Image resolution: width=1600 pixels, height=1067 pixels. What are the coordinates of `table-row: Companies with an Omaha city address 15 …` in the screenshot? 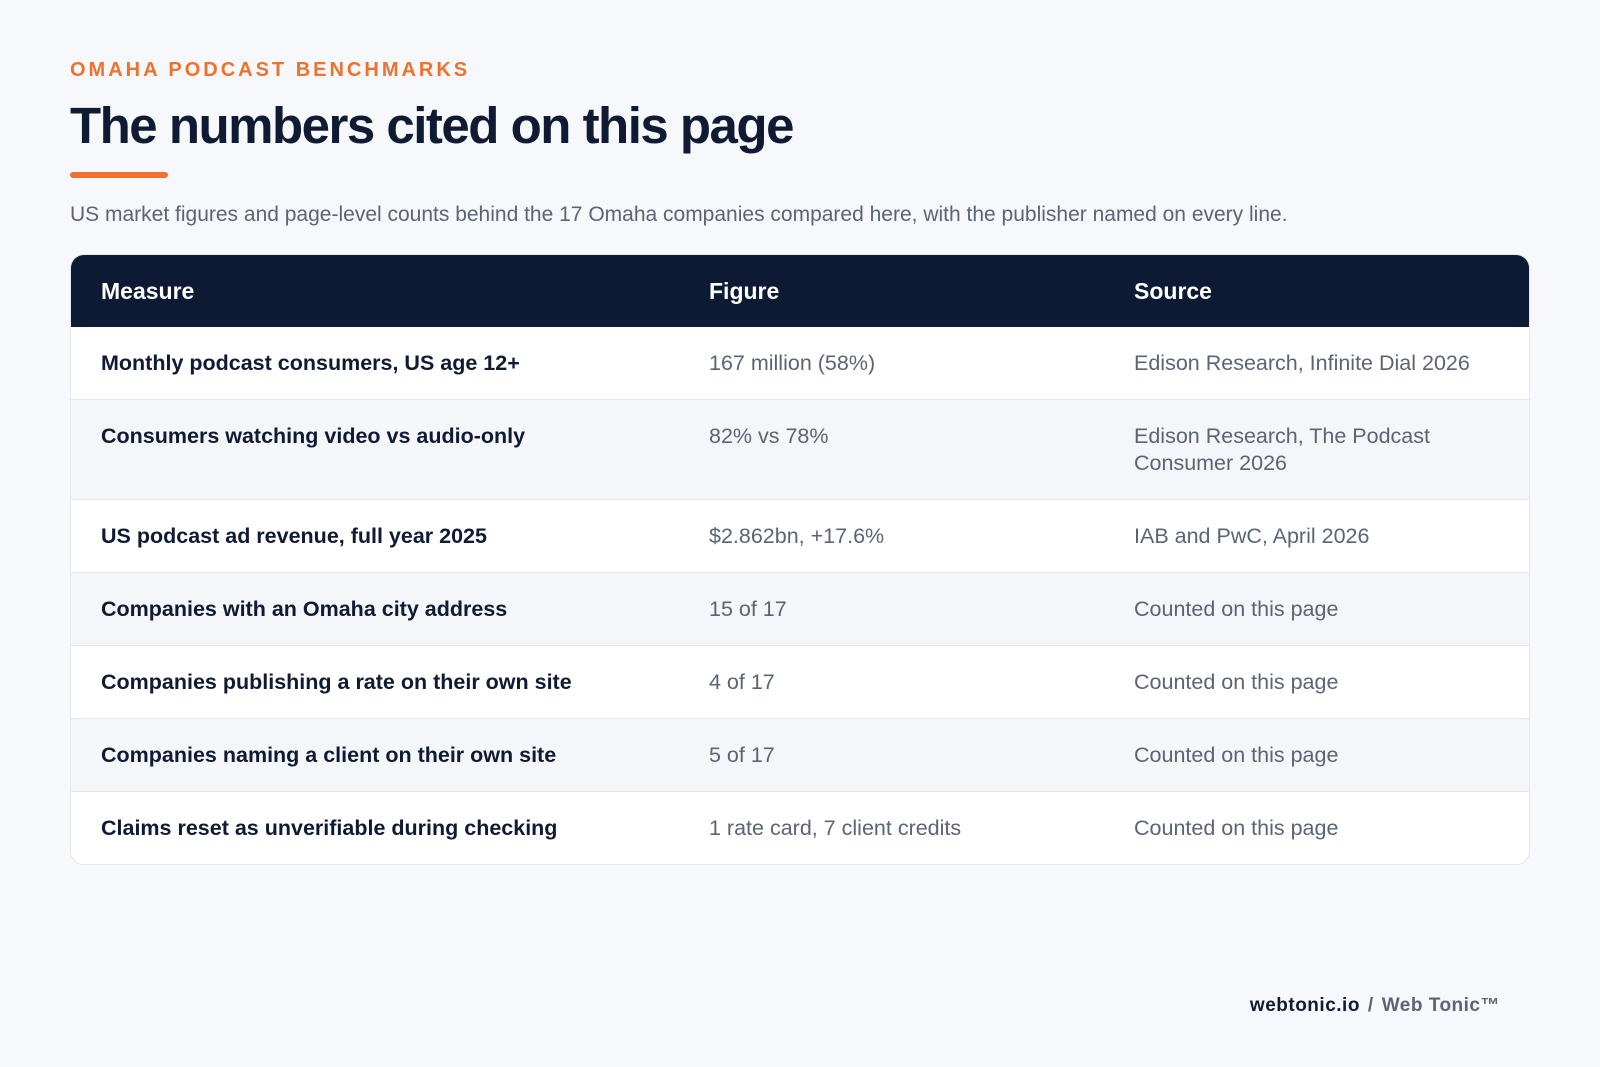 It's located at (800, 609).